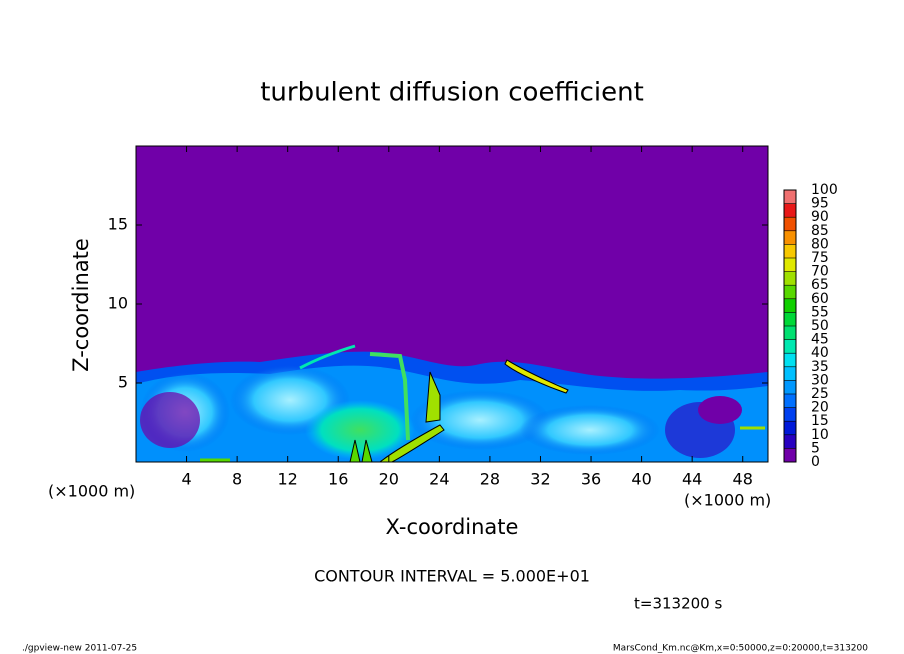 The height and width of the screenshot is (654, 904). What do you see at coordinates (338, 479) in the screenshot?
I see `x-tick-label: 16` at bounding box center [338, 479].